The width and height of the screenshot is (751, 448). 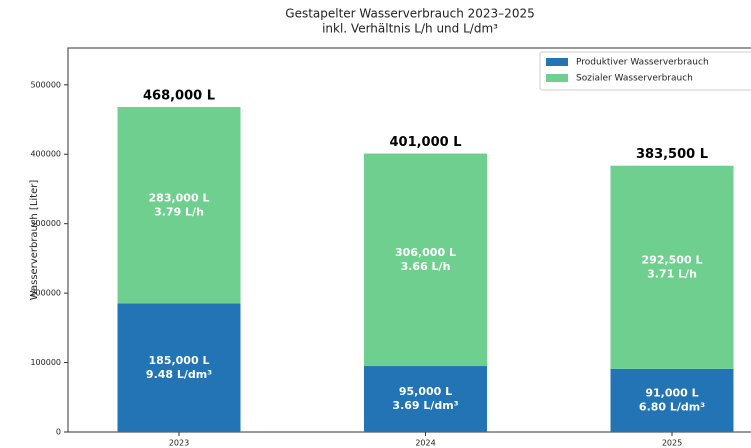 I want to click on segment-ratio-label: 3.66 L/h, so click(x=426, y=266).